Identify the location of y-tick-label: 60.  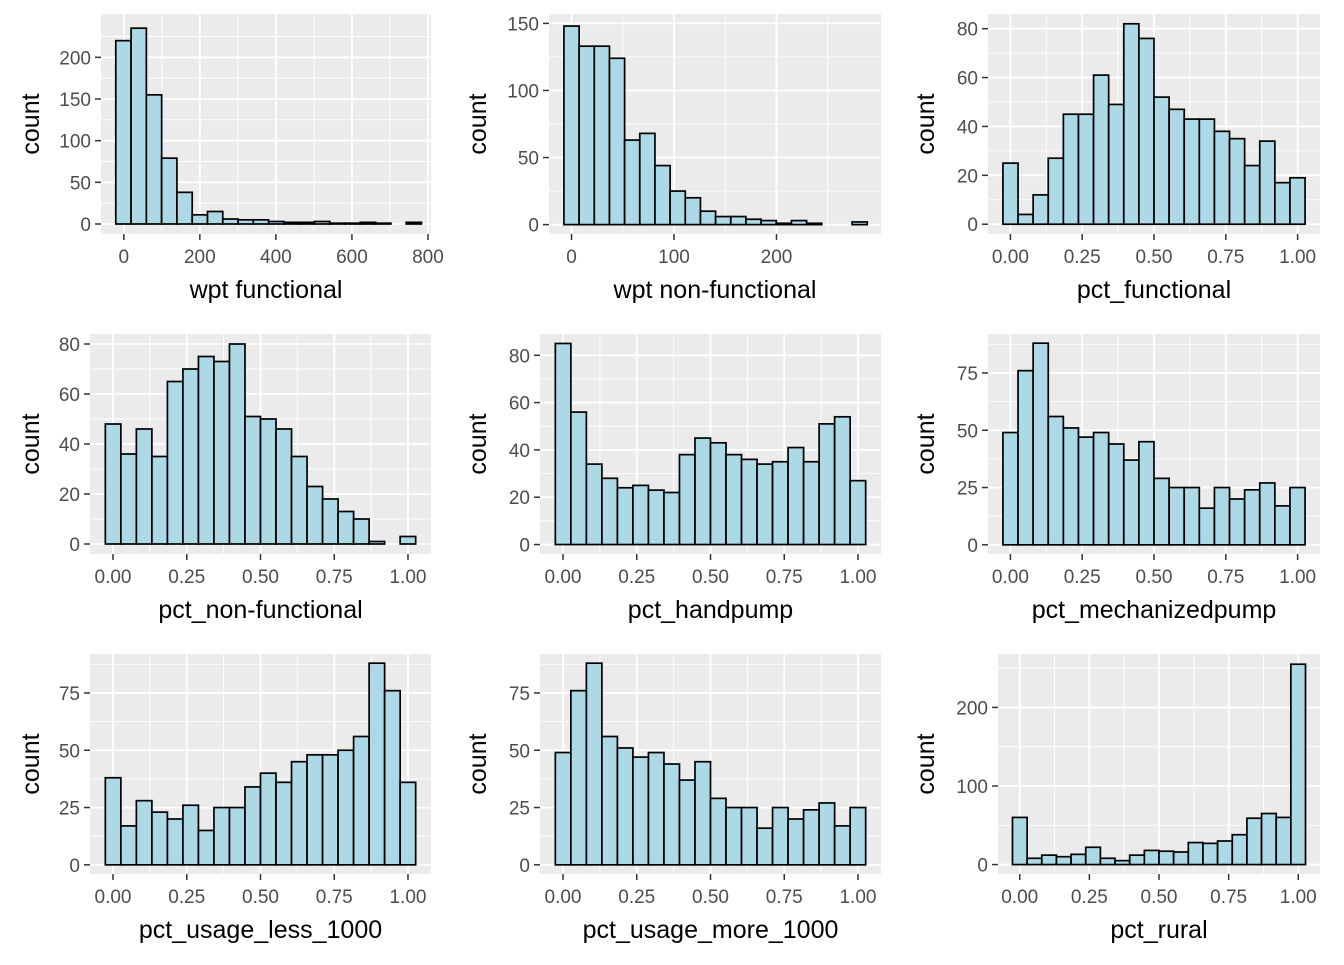
(967, 79).